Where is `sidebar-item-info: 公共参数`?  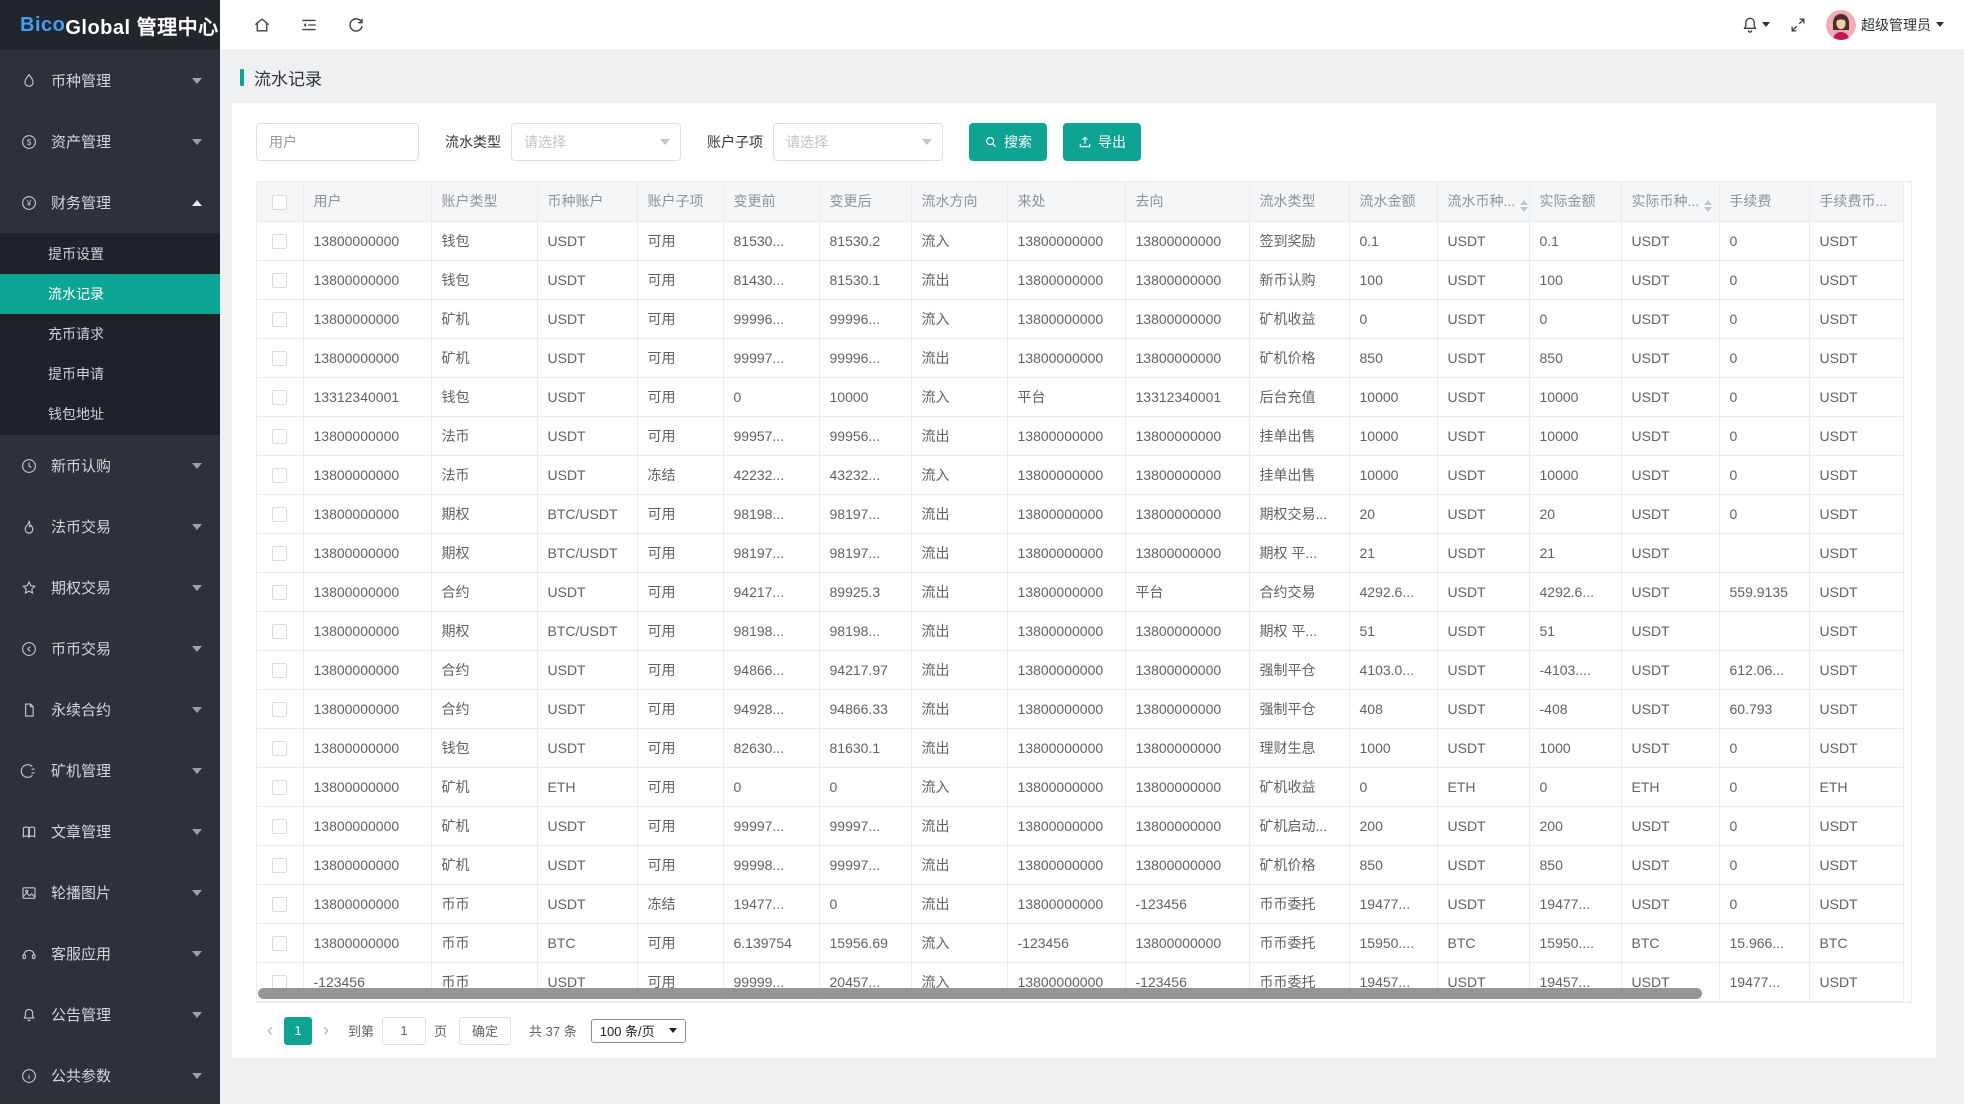 sidebar-item-info: 公共参数 is located at coordinates (110, 1074).